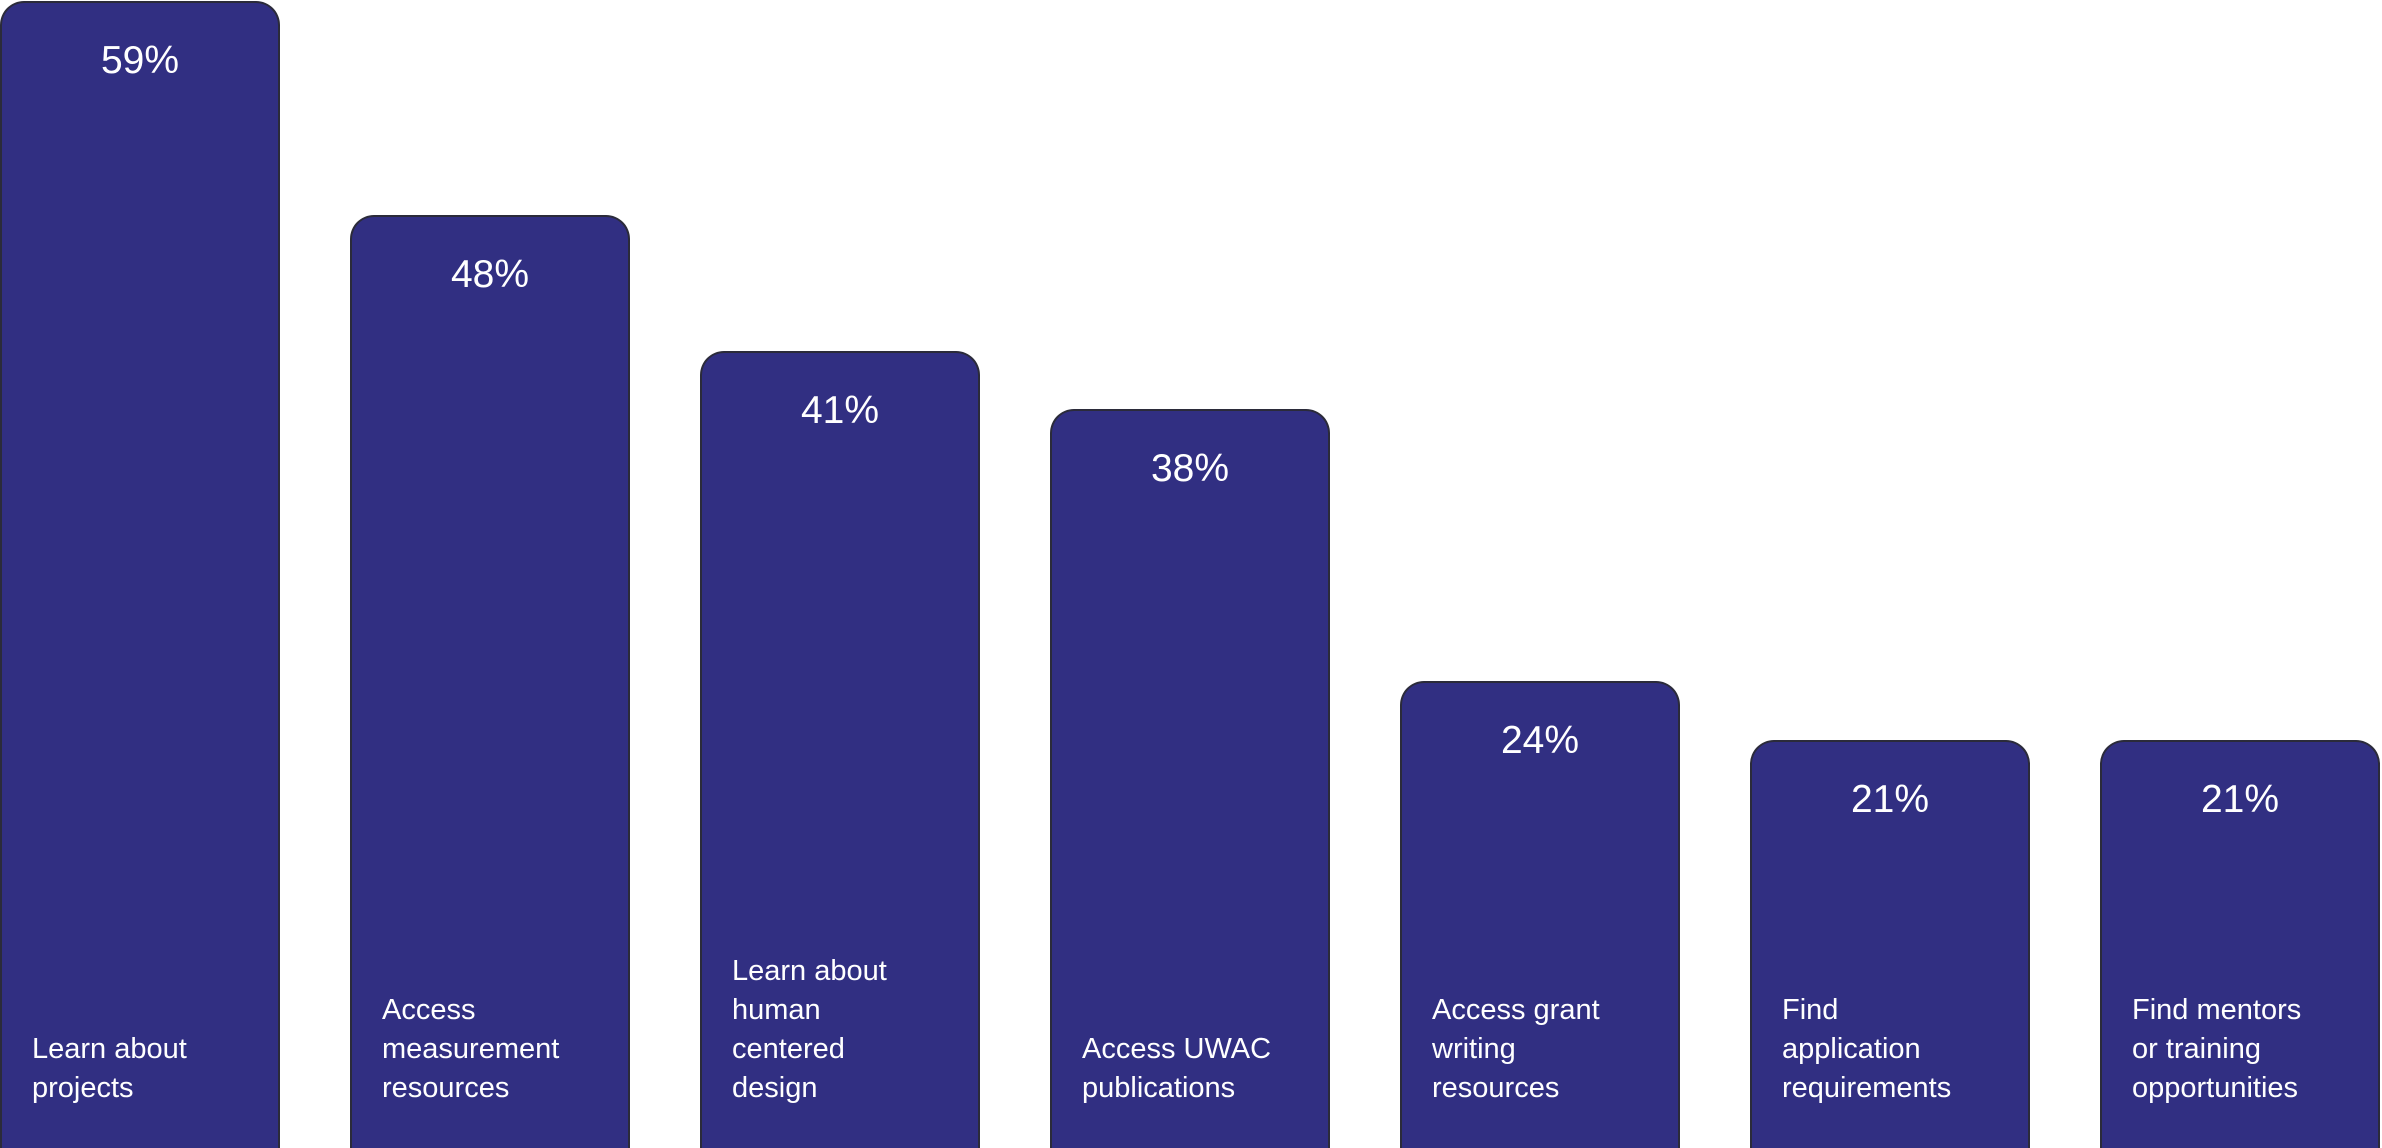 This screenshot has height=1148, width=2382. I want to click on category-label-line: human, so click(776, 1009).